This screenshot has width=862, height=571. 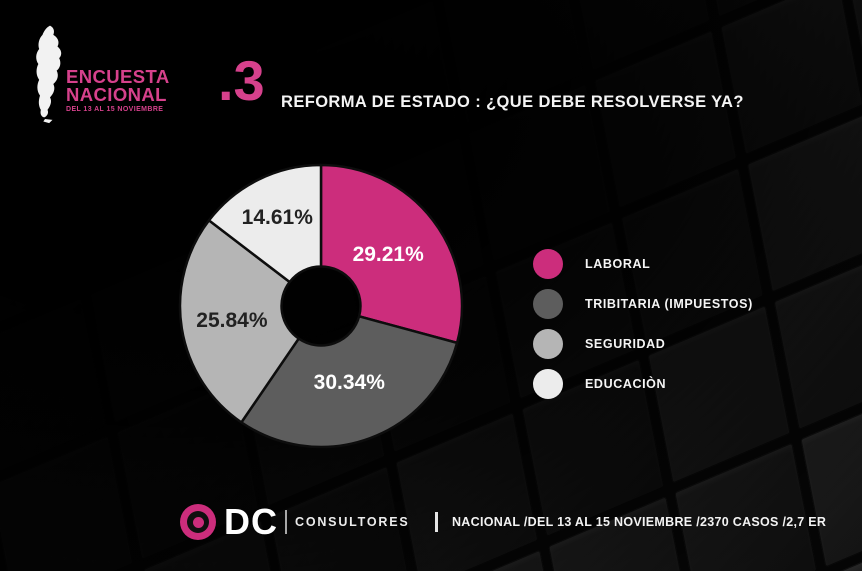 I want to click on dc-logo-dot, so click(x=198, y=522).